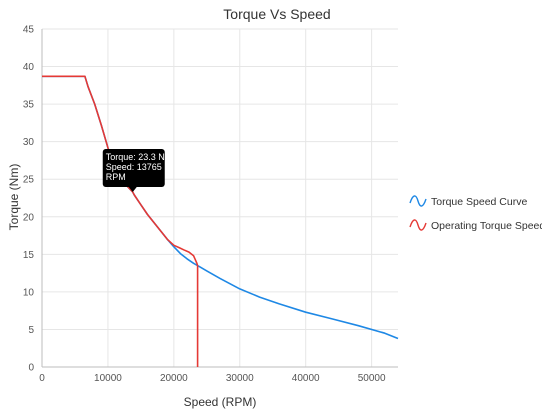 This screenshot has height=410, width=542. I want to click on legend-item-torque-speed-curve: Torque Speed Curve, so click(468, 201).